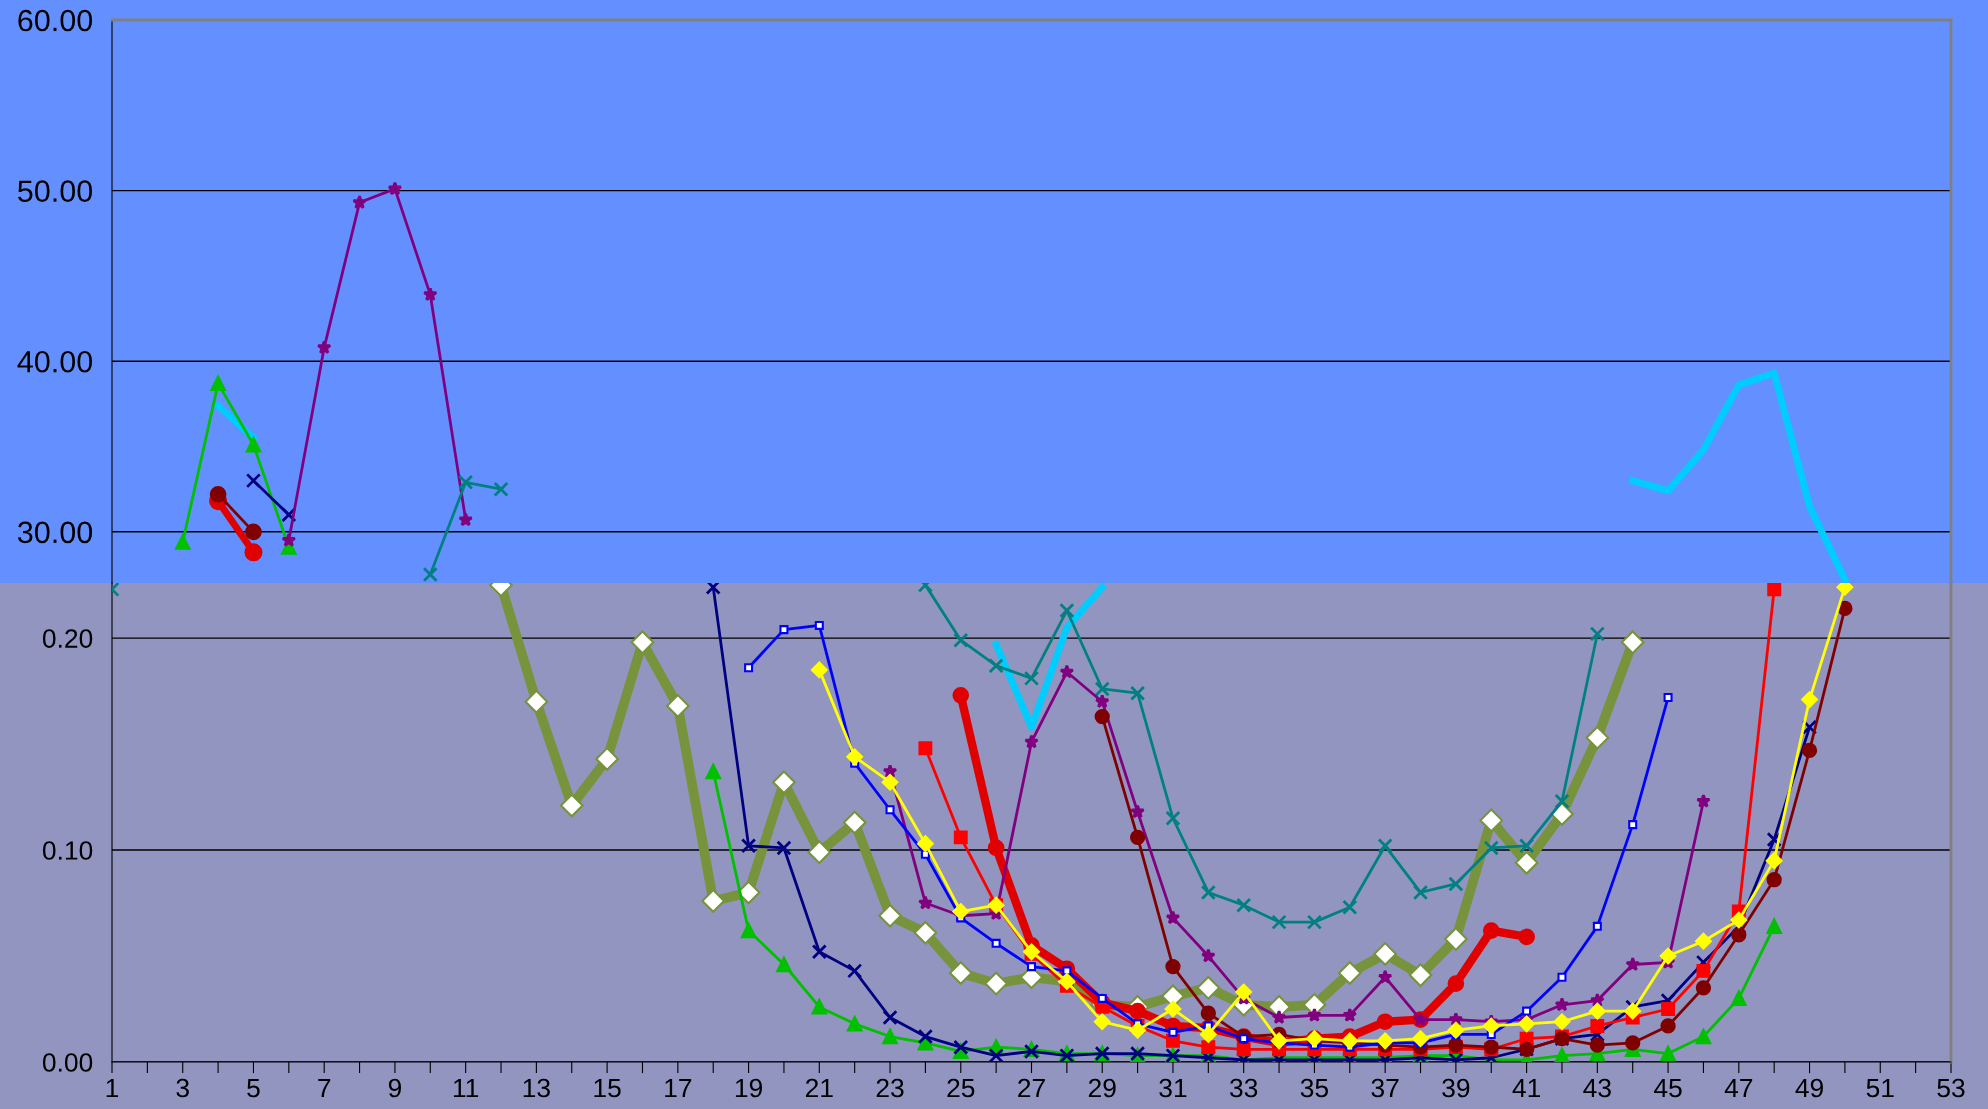 Image resolution: width=1988 pixels, height=1109 pixels. Describe the element at coordinates (819, 1088) in the screenshot. I see `x-tick-label: 21` at that location.